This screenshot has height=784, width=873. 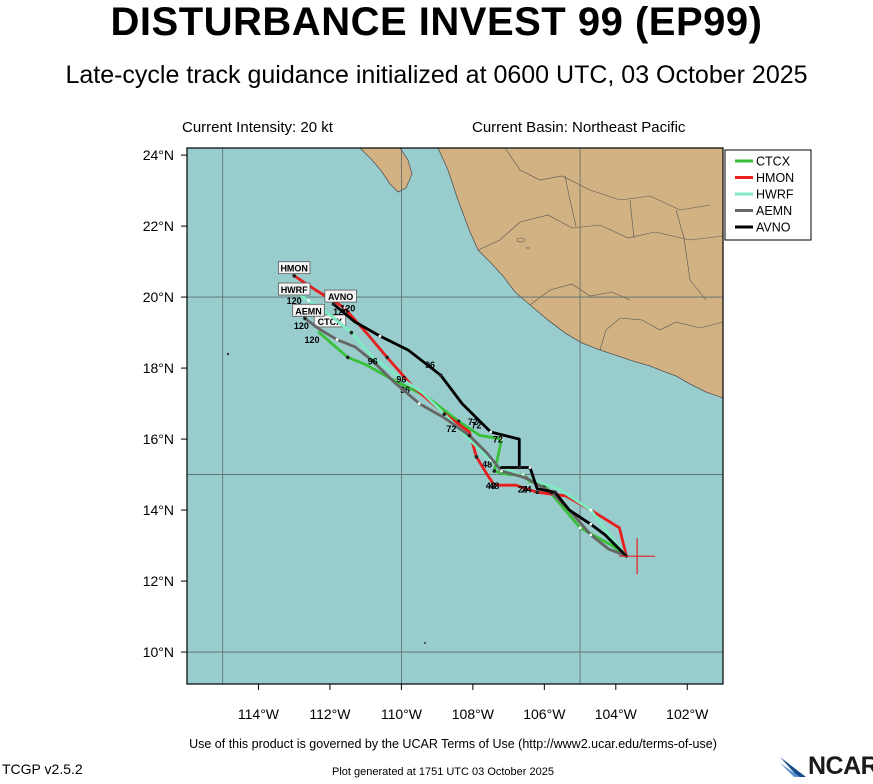 I want to click on legend-label-hwrf: HWRF, so click(x=775, y=195).